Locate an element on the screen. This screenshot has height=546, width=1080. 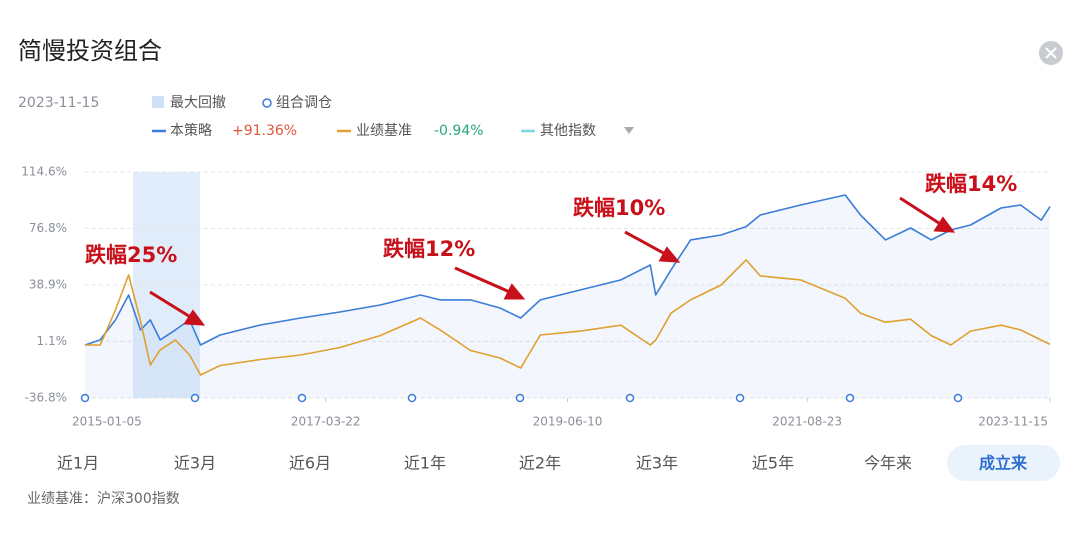
tab: 近2年 is located at coordinates (540, 463).